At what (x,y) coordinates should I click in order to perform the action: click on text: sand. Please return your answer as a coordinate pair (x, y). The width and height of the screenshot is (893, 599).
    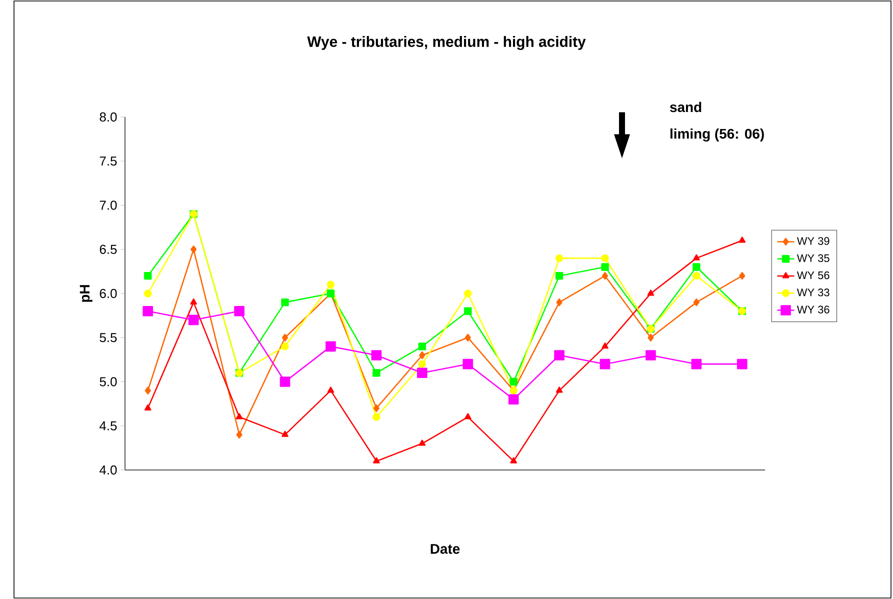
    Looking at the image, I should click on (686, 107).